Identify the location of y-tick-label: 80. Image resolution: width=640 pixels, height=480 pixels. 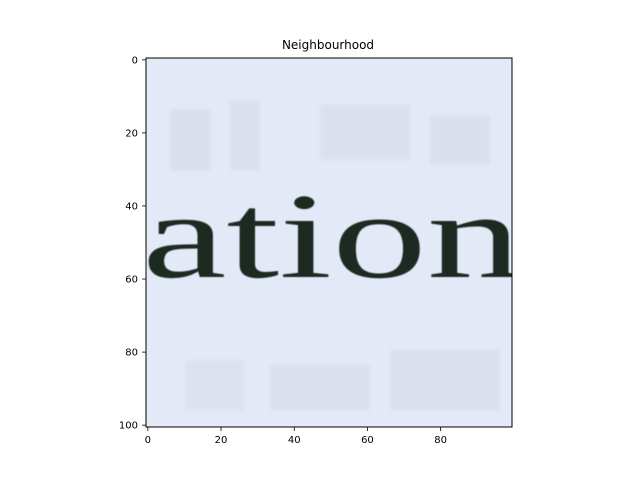
(131, 353).